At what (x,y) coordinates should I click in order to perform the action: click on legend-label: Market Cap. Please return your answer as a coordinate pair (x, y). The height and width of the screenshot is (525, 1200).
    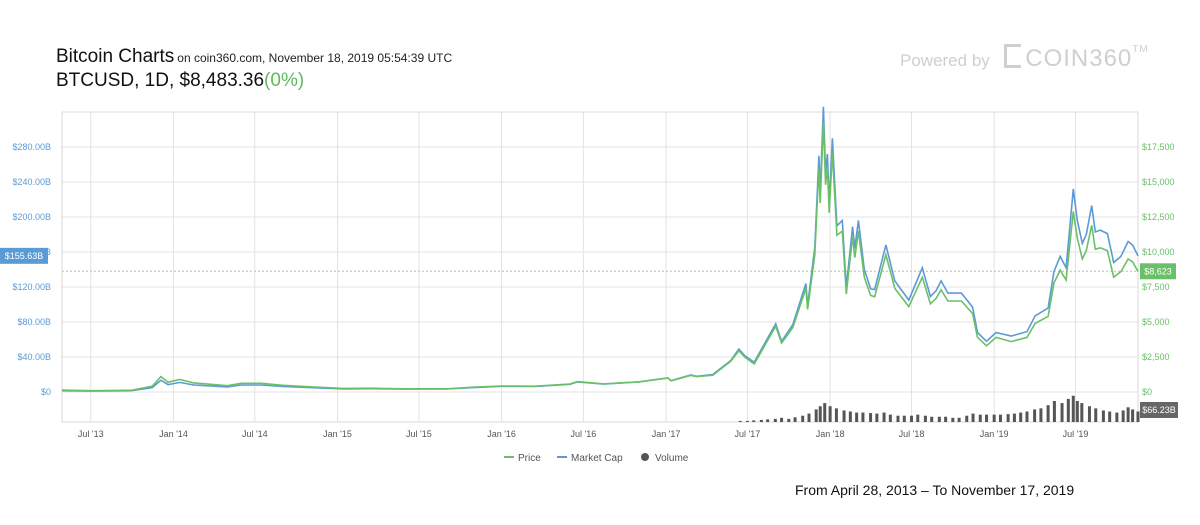
    Looking at the image, I should click on (597, 458).